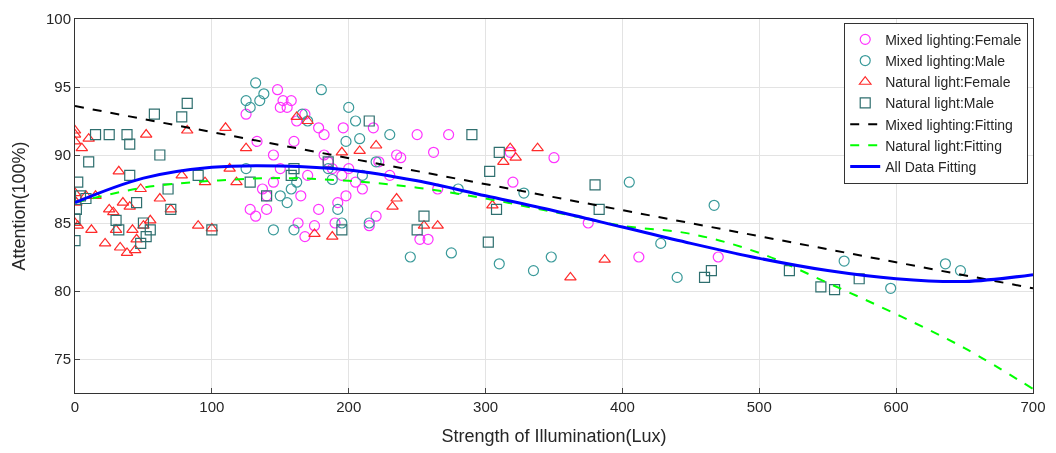 This screenshot has height=453, width=1056. What do you see at coordinates (212, 406) in the screenshot?
I see `x-tick-label: 100` at bounding box center [212, 406].